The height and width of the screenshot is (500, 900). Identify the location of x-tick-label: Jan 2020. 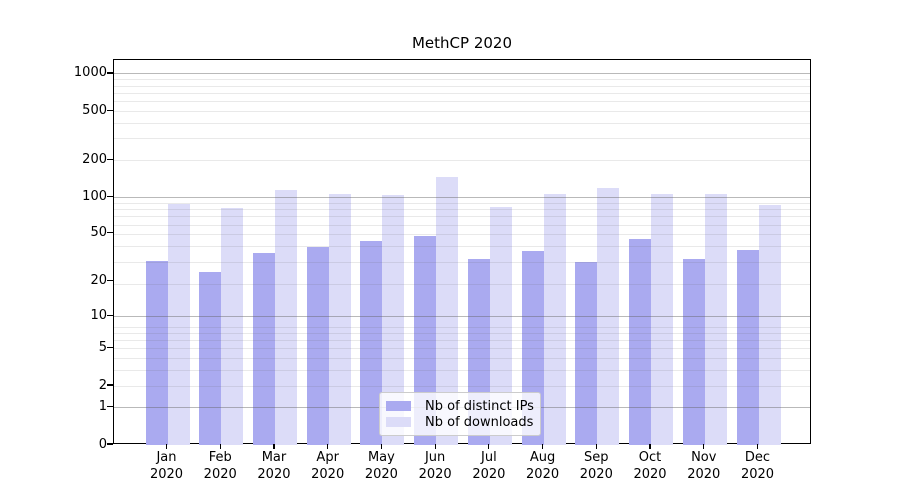
(167, 466).